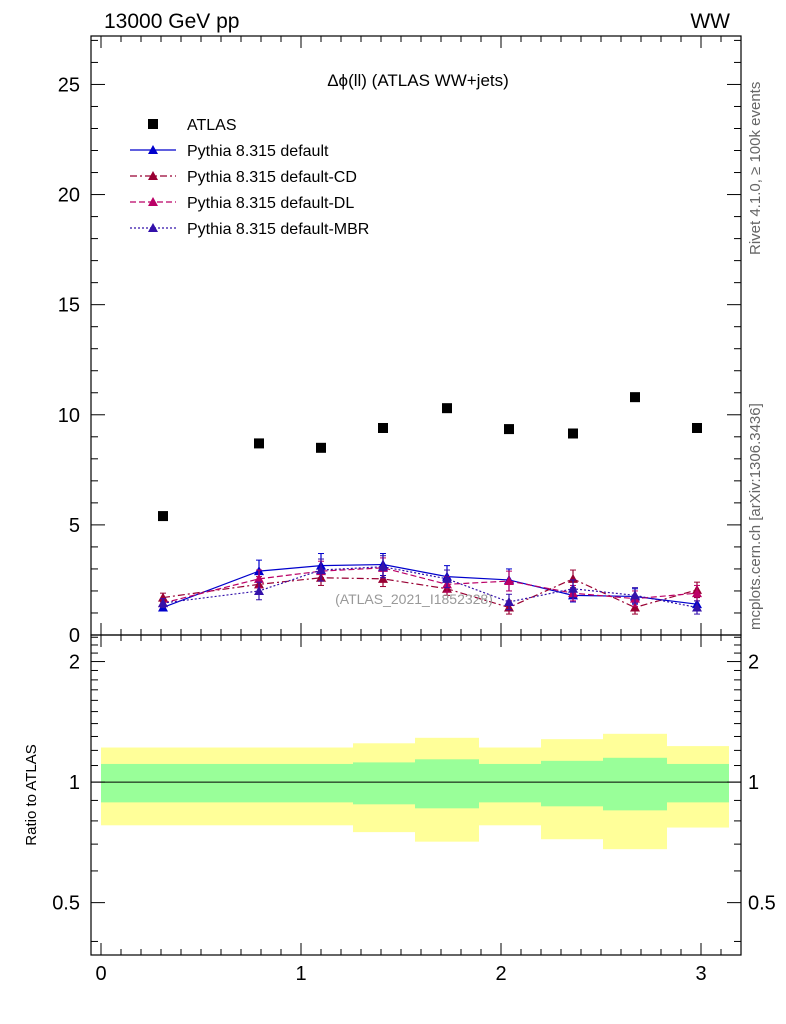  What do you see at coordinates (278, 229) in the screenshot?
I see `legend-label: Pythia 8.315 default-MBR` at bounding box center [278, 229].